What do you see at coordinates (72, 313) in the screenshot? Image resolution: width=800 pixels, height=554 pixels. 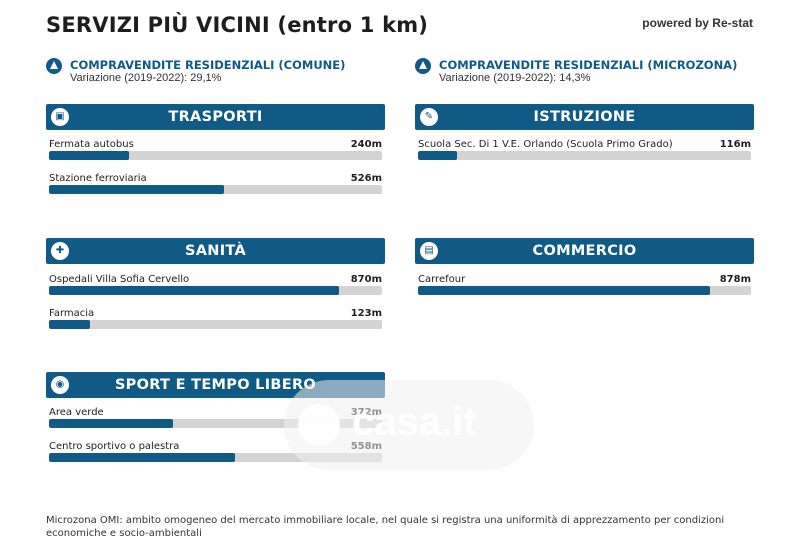 I see `service-name: Farmacia` at bounding box center [72, 313].